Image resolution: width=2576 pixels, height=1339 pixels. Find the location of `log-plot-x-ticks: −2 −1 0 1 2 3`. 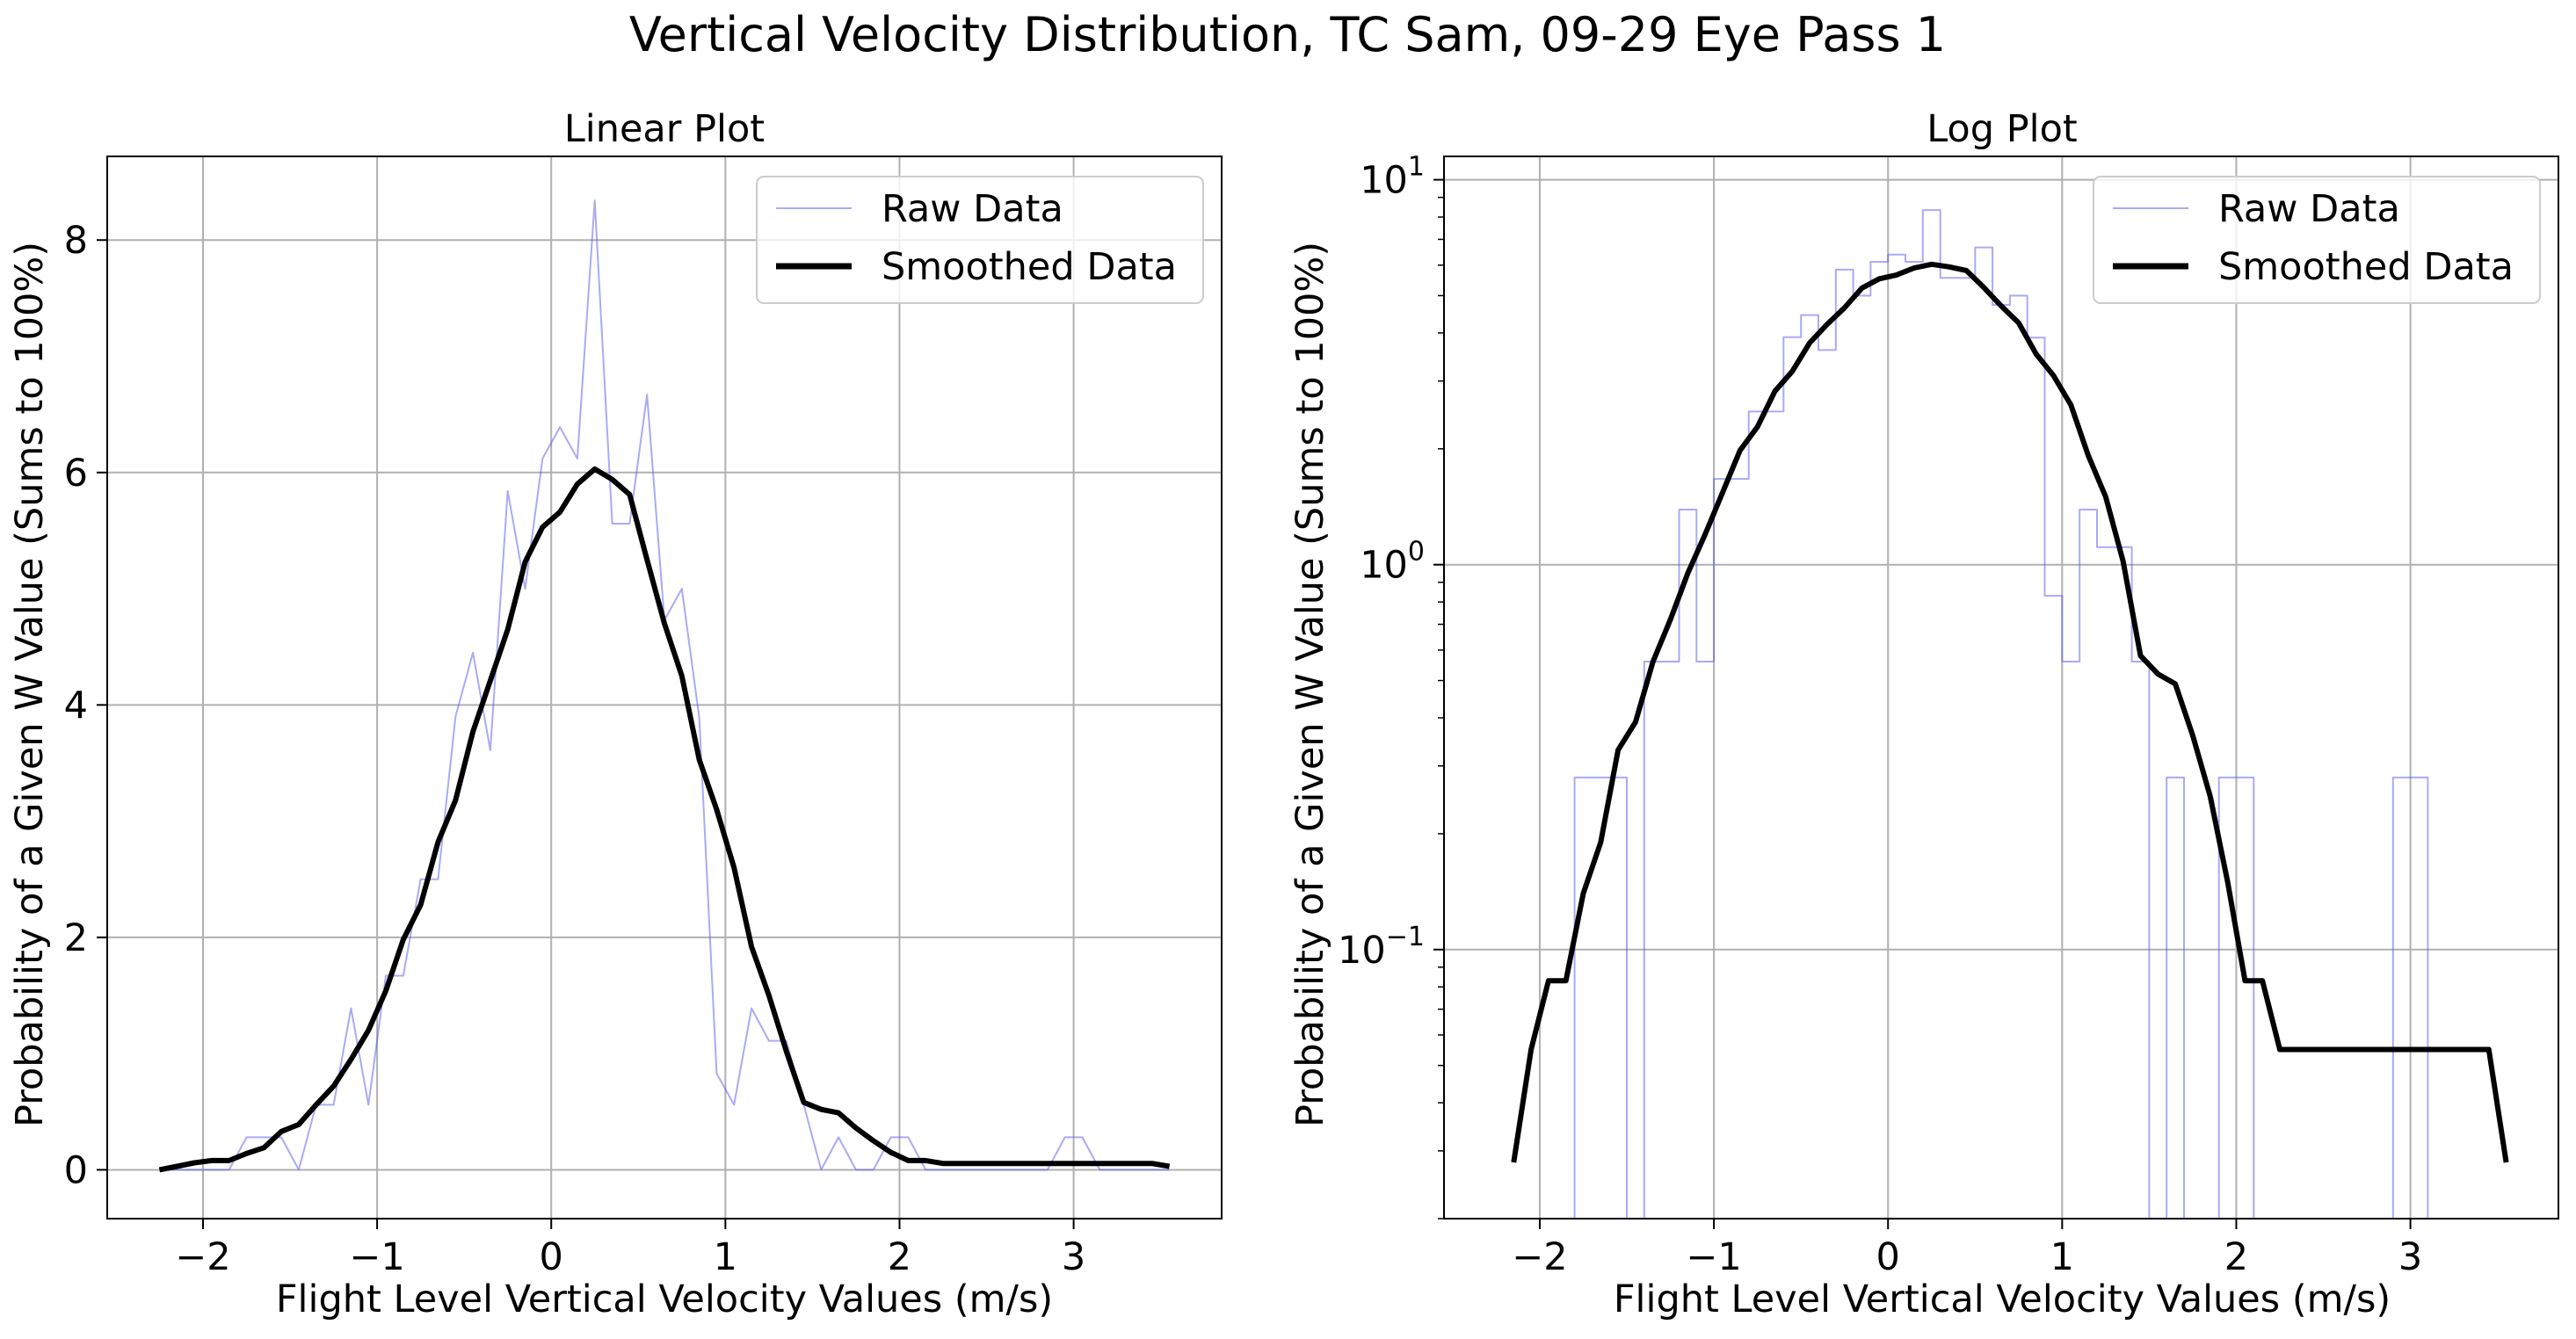

log-plot-x-ticks: −2 −1 0 1 2 3 is located at coordinates (1967, 1249).